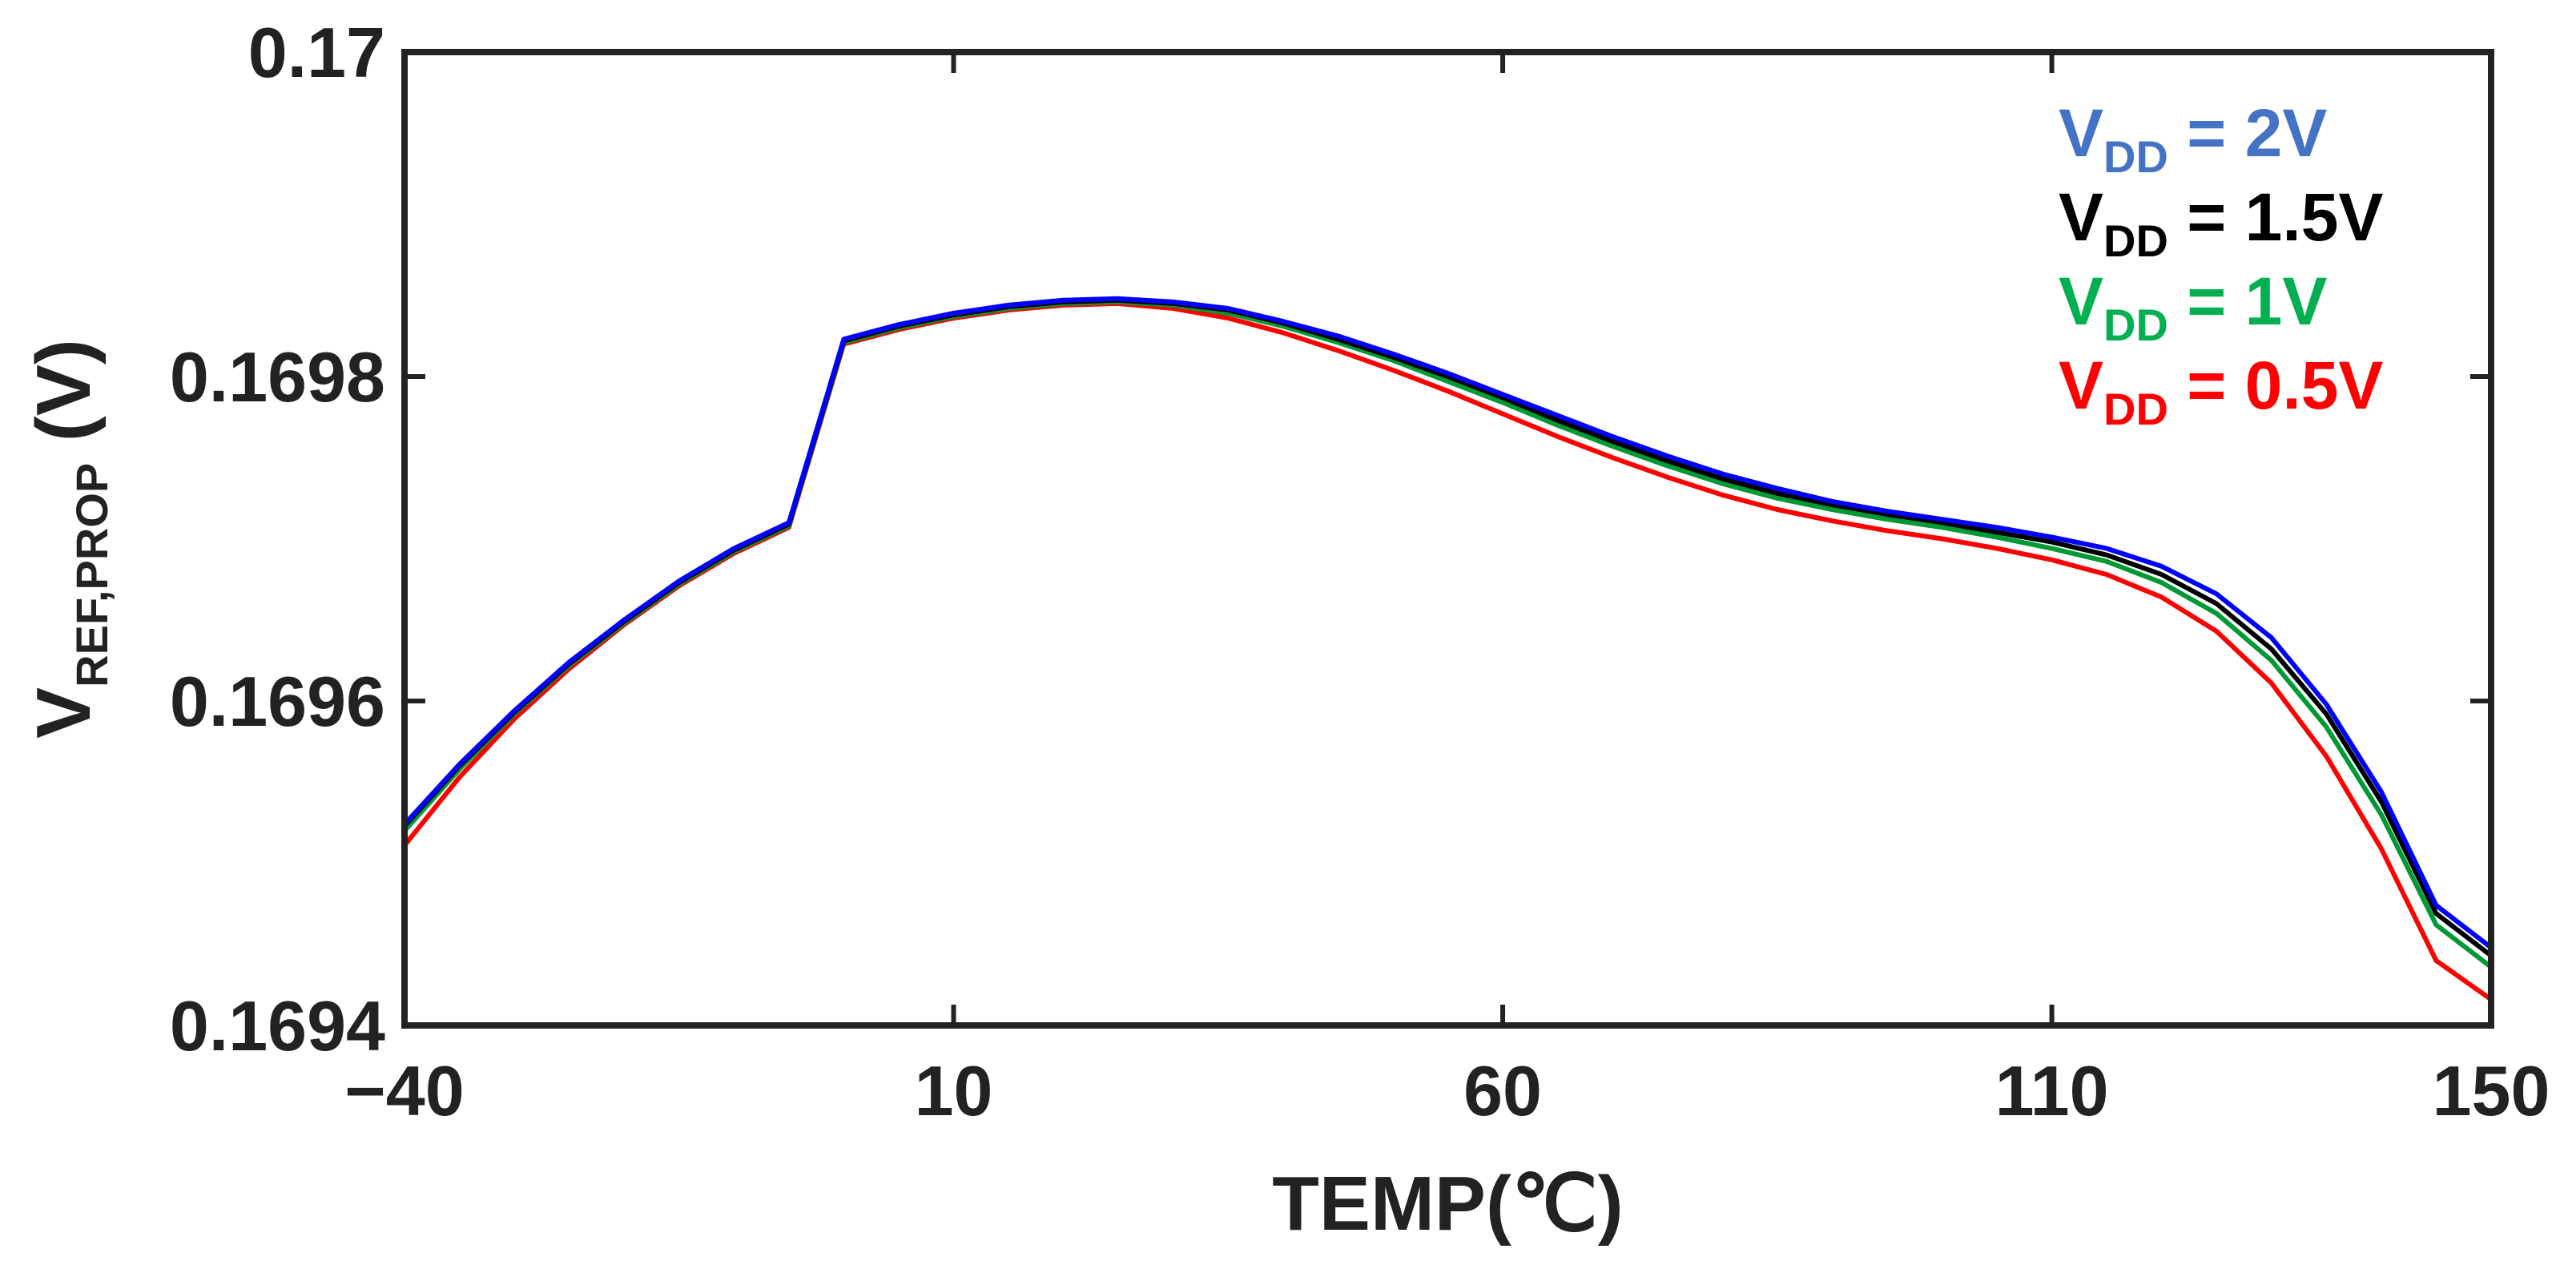 The height and width of the screenshot is (1273, 2576). I want to click on legend-entry-value: = 0.5V, so click(2276, 386).